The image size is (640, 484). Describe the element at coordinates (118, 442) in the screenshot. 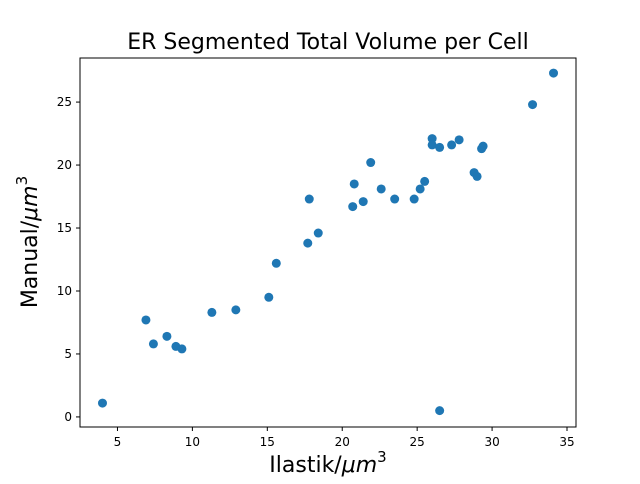

I see `x-tick-label: 5` at that location.